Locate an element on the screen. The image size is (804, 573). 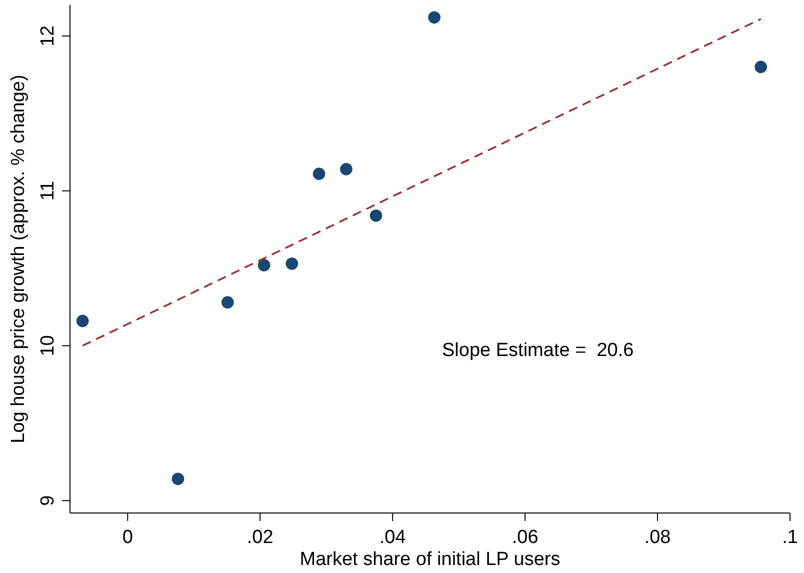
x-tick-label: .02 is located at coordinates (260, 537).